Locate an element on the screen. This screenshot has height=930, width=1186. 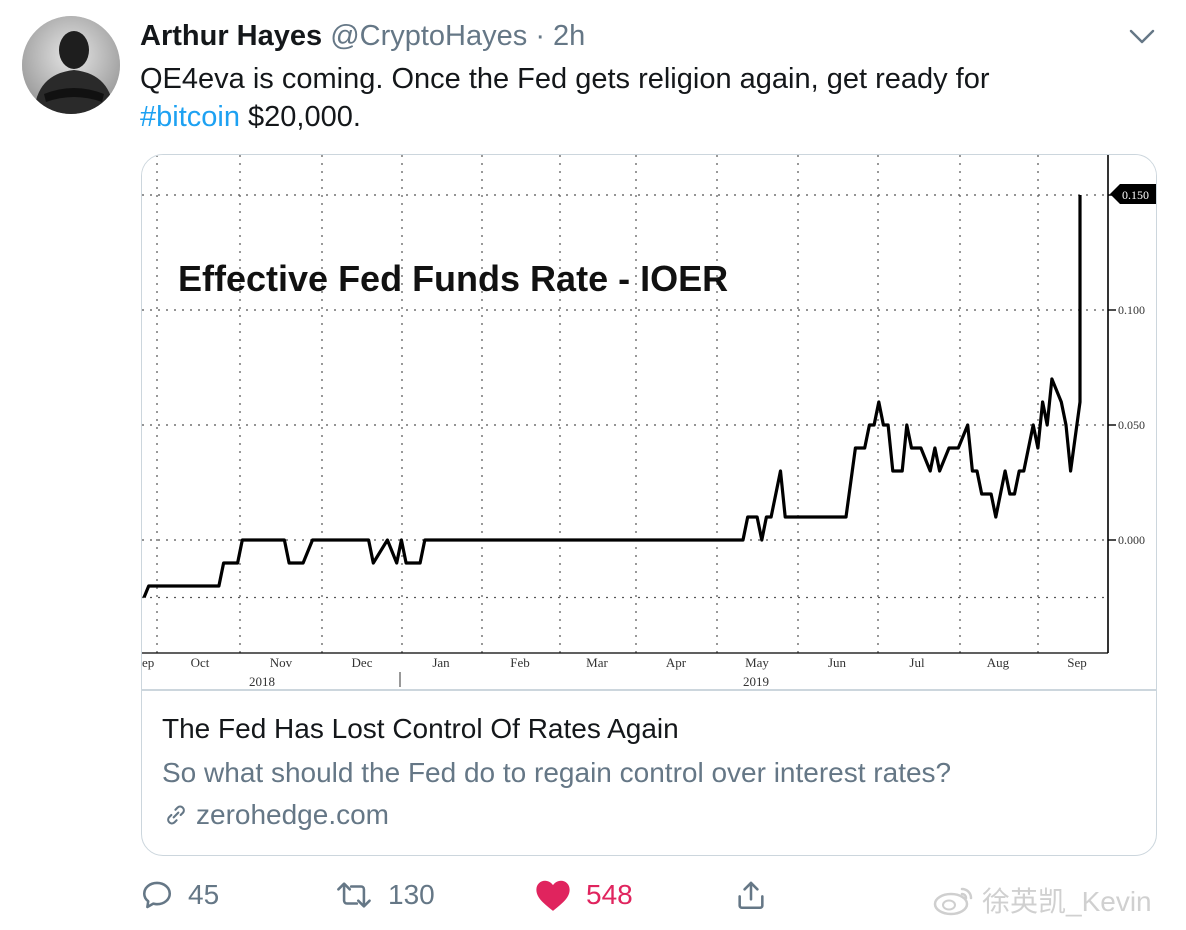
chart-title: Effective Fed Funds Rate - IOER is located at coordinates (453, 278).